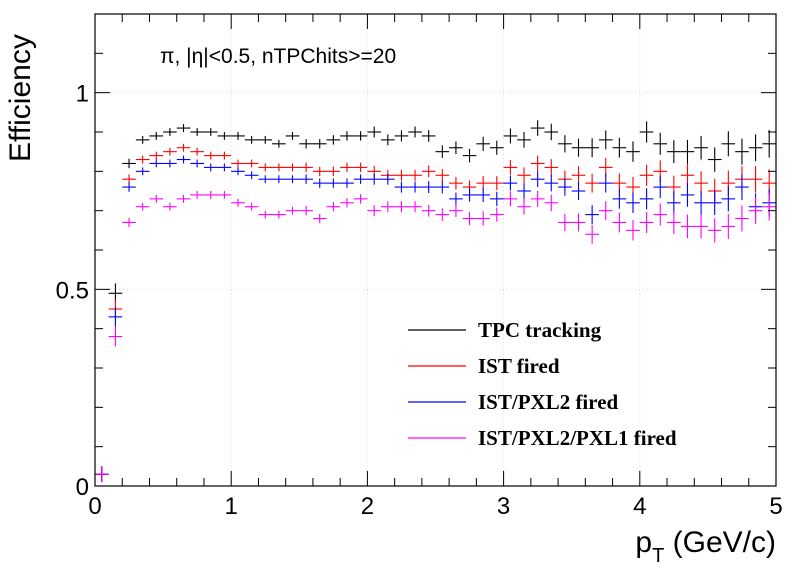 The width and height of the screenshot is (796, 572). I want to click on chart-annotation: π, |η|<0.5, nTPChits>=20, so click(278, 56).